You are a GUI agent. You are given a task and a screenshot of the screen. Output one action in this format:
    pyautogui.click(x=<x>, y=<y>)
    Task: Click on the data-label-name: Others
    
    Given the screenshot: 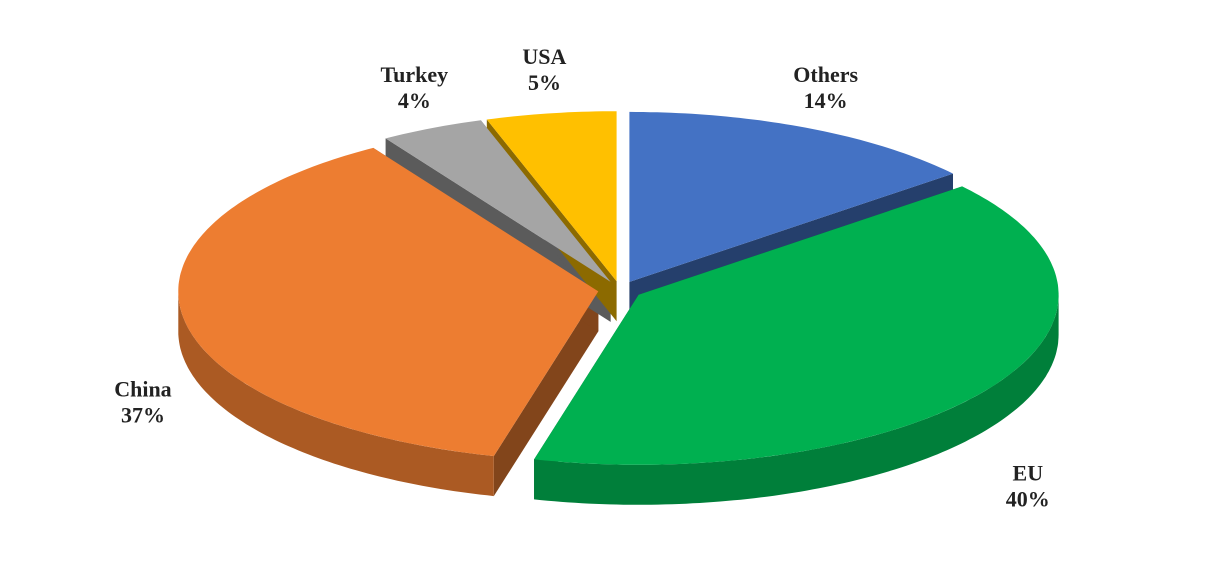 What is the action you would take?
    pyautogui.click(x=825, y=74)
    